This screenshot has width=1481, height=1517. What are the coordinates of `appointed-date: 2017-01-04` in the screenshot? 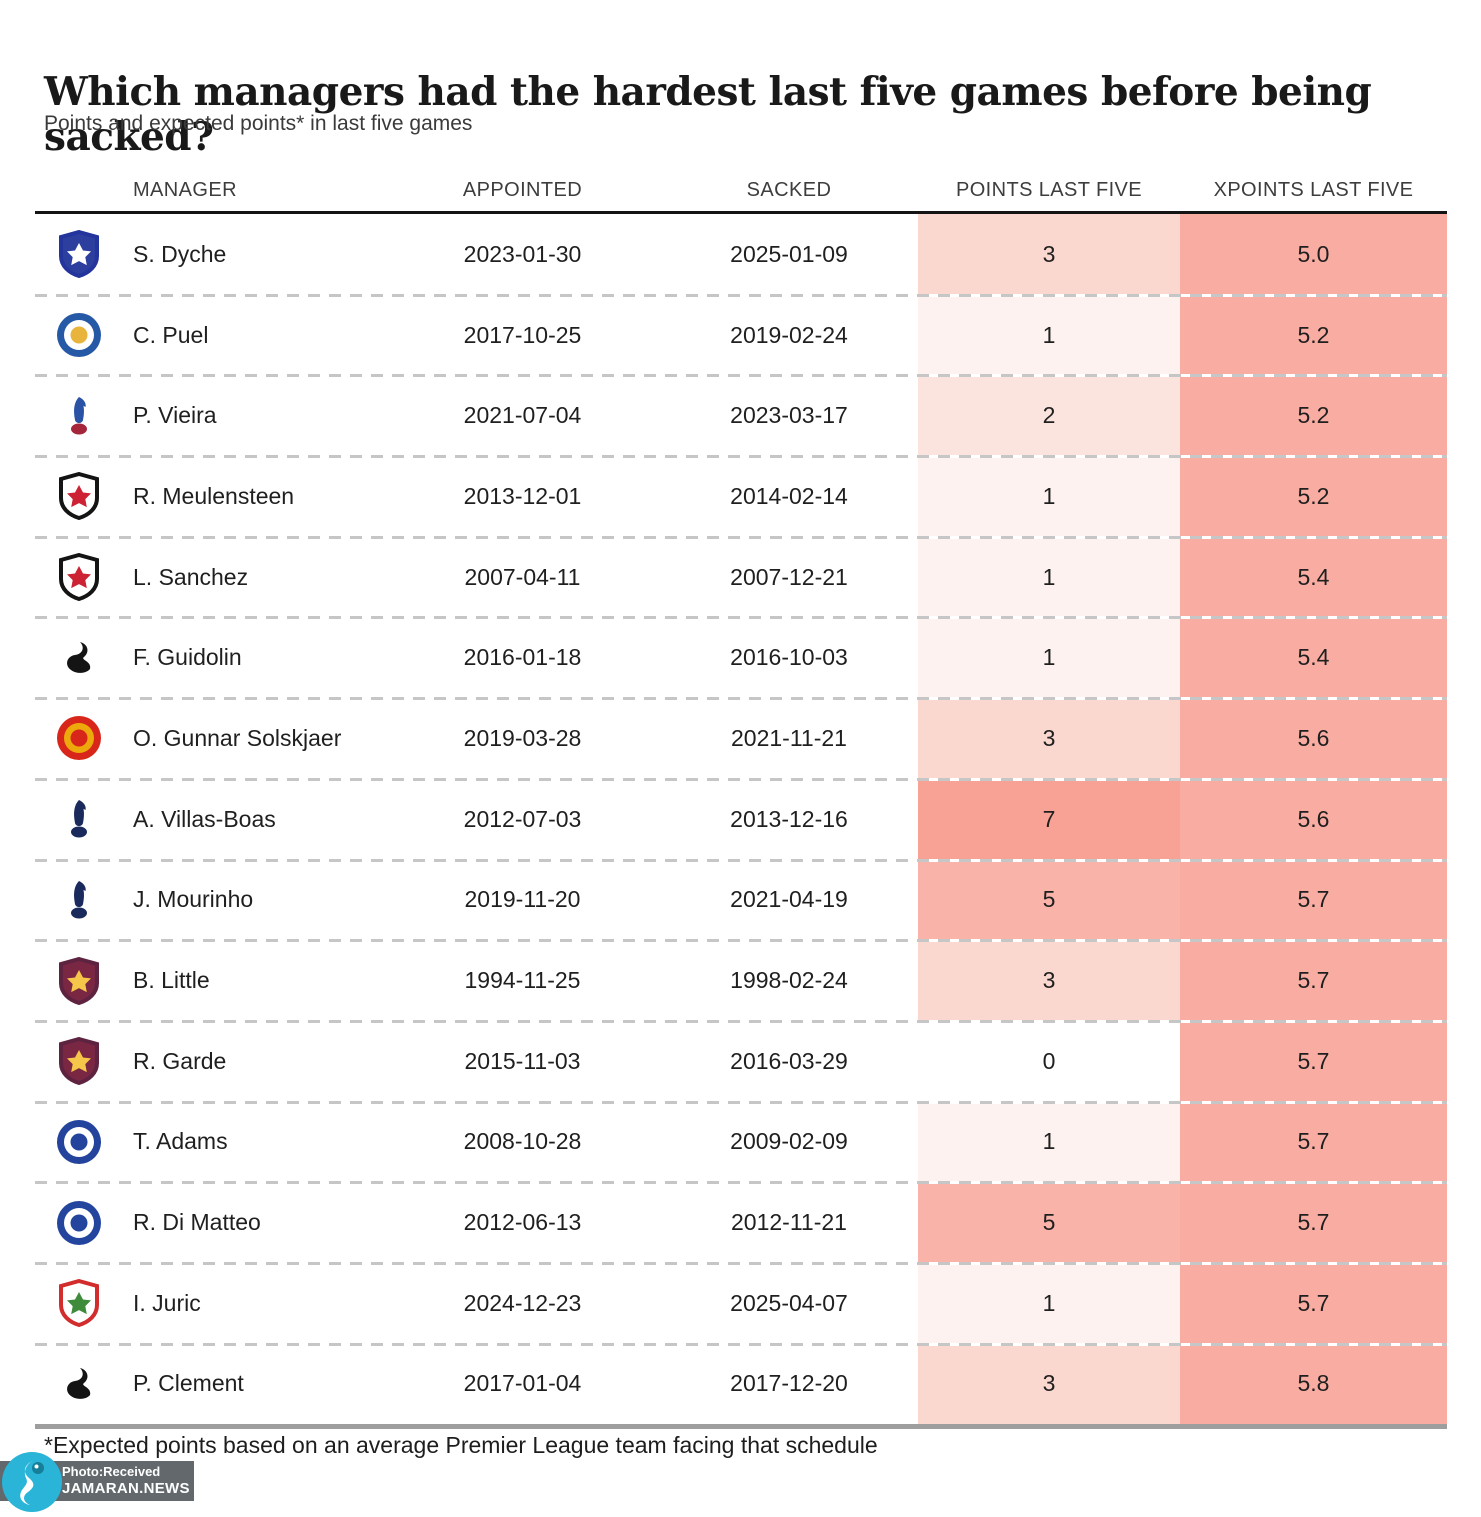 It's located at (522, 1383).